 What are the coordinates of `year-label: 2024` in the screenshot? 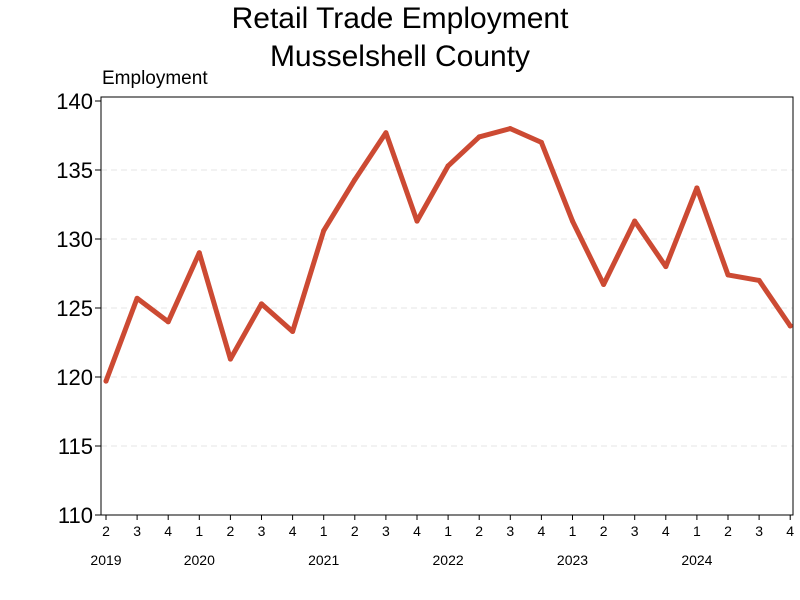 It's located at (696, 560).